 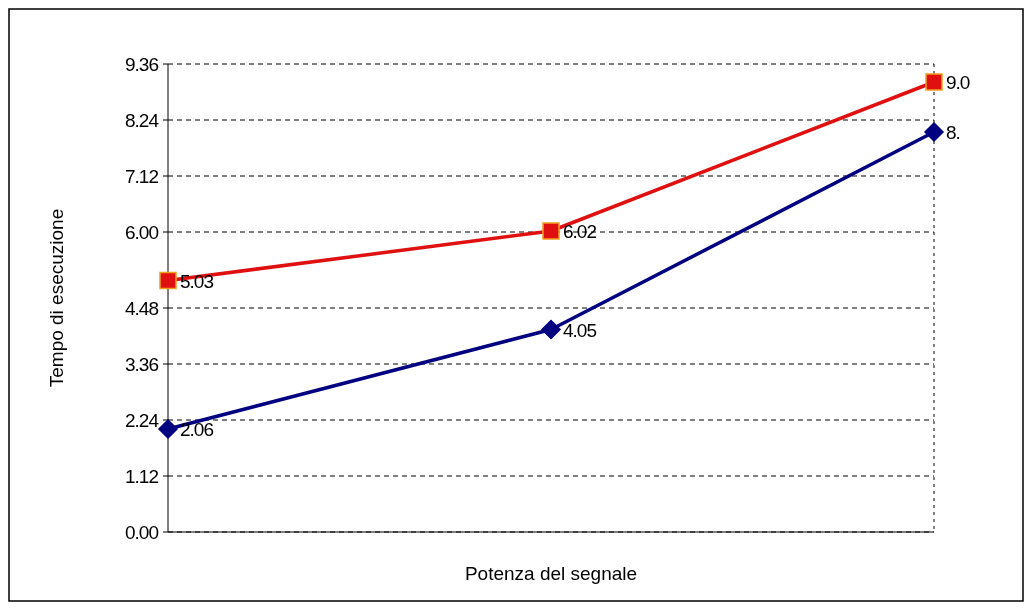 I want to click on y-tick-label: 7.12, so click(x=142, y=176).